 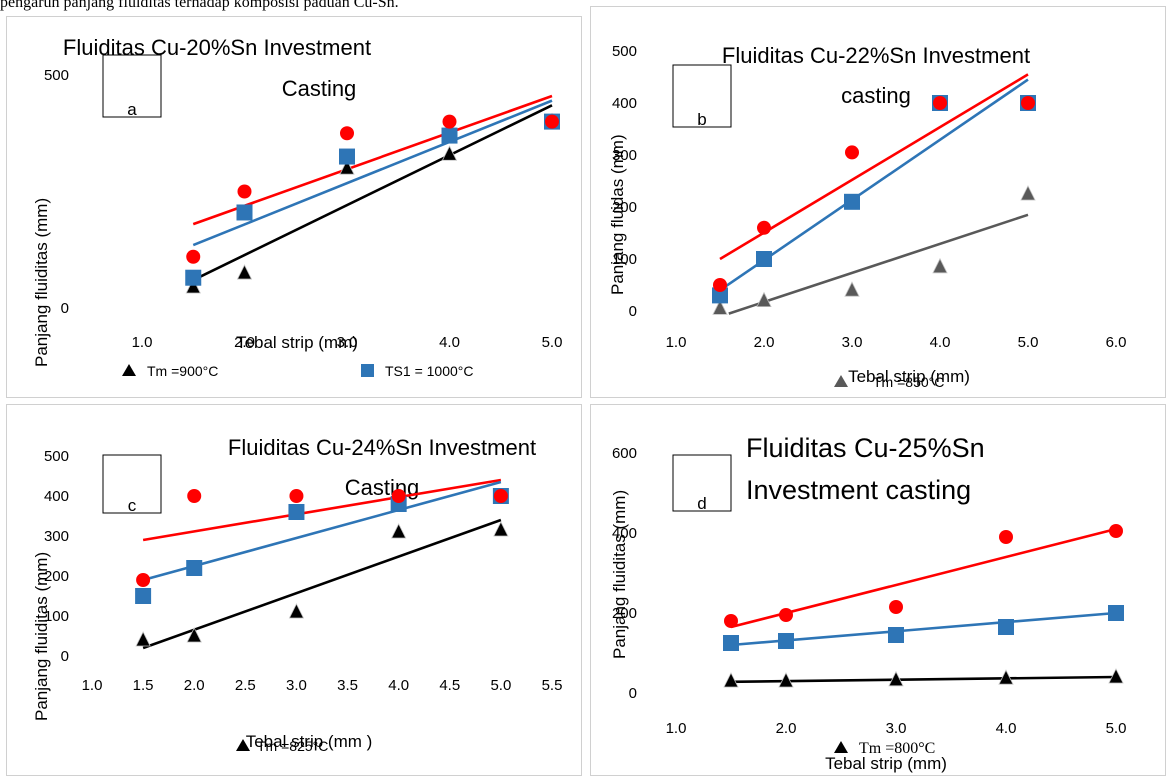 What do you see at coordinates (896, 342) in the screenshot?
I see `x-tick-labels: 1.0 2.0 3.0 4.0 5.0 6.0` at bounding box center [896, 342].